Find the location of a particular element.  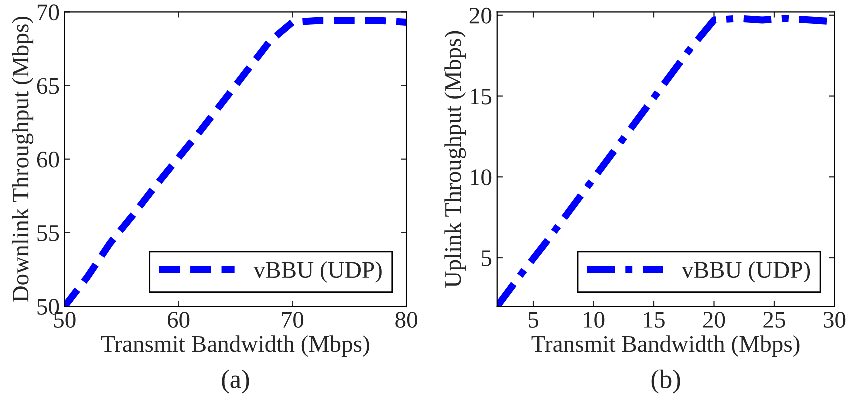

y-tick-label: 10 is located at coordinates (481, 178).